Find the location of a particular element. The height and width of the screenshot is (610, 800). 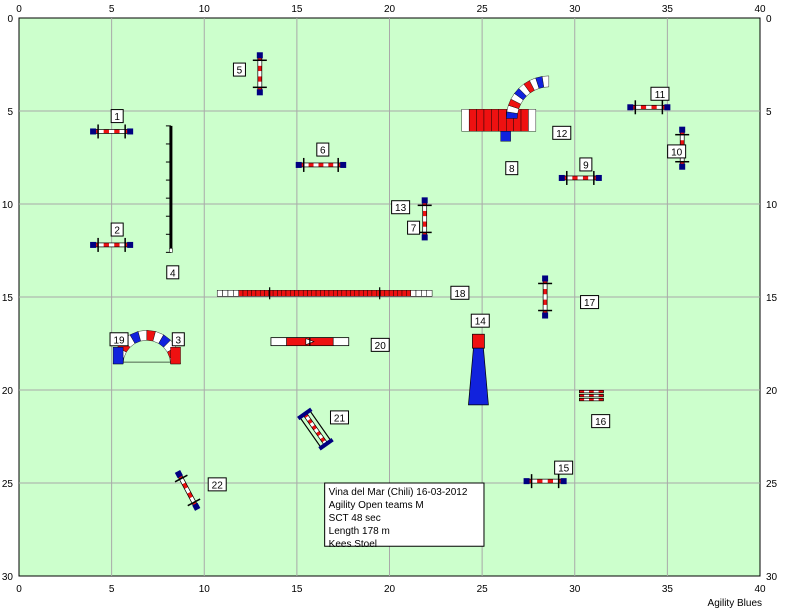

y-tick-label-right: 0 is located at coordinates (769, 19).